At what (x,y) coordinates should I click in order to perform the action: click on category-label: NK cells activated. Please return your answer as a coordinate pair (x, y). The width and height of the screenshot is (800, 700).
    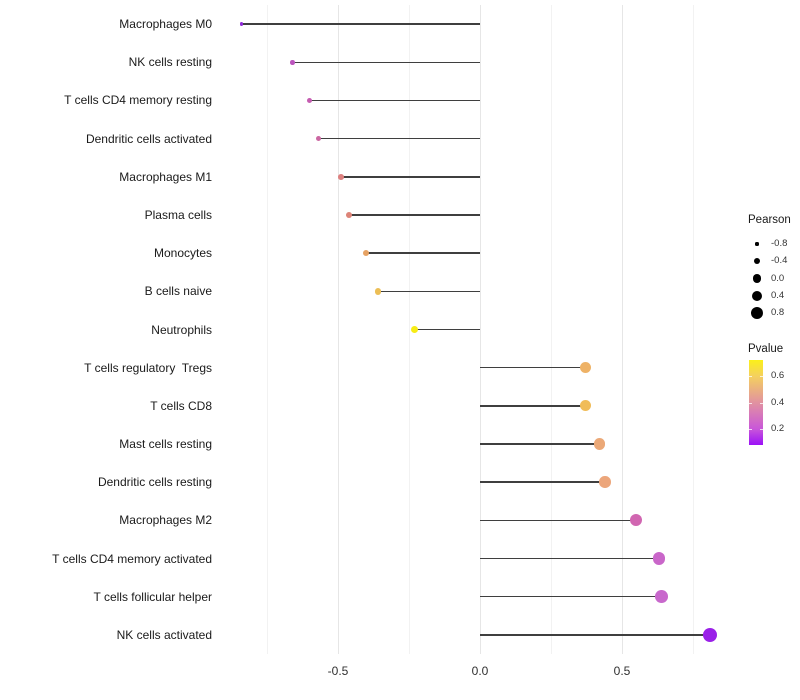
    Looking at the image, I should click on (164, 634).